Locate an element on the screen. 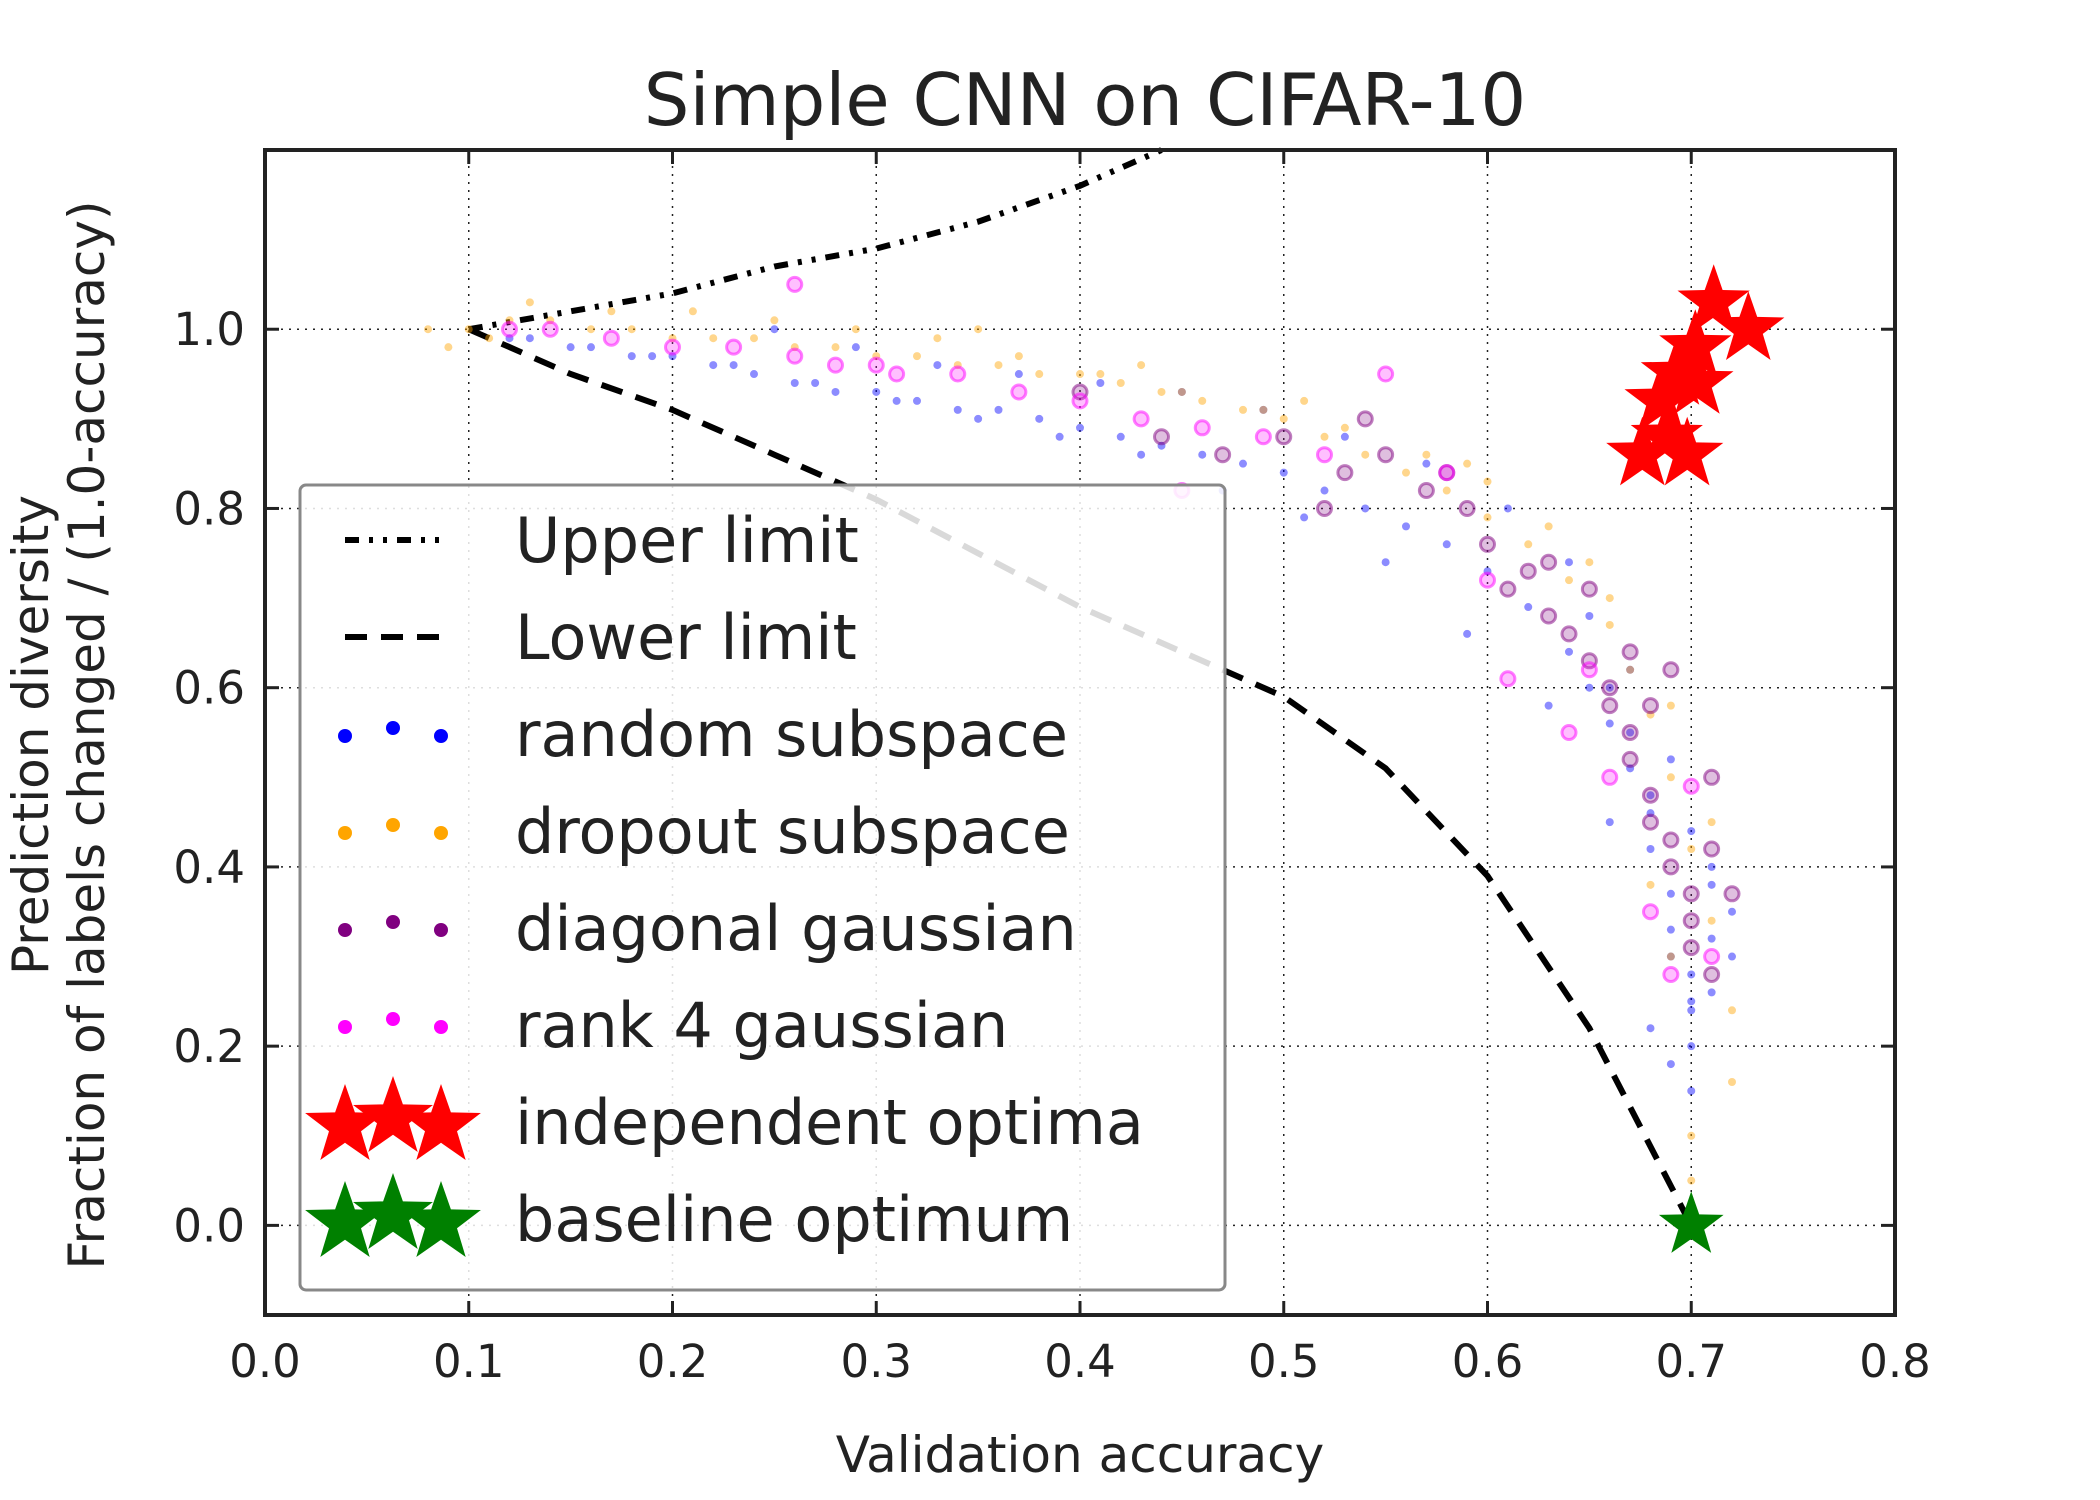  independent-optimum-star is located at coordinates (1660, 397).